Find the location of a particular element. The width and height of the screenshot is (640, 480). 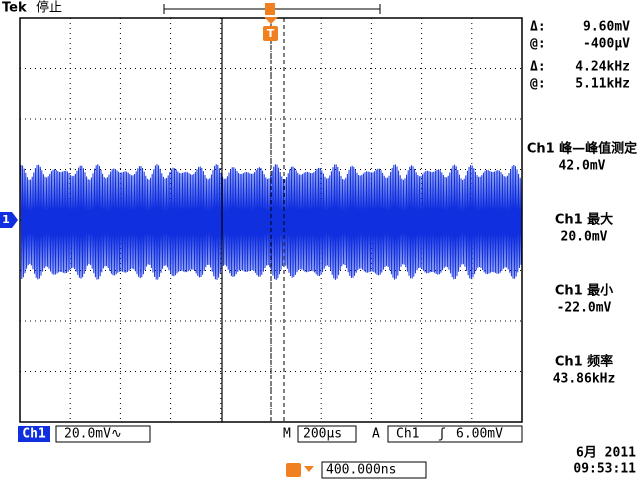

trigger-marker-label: T is located at coordinates (271, 33).